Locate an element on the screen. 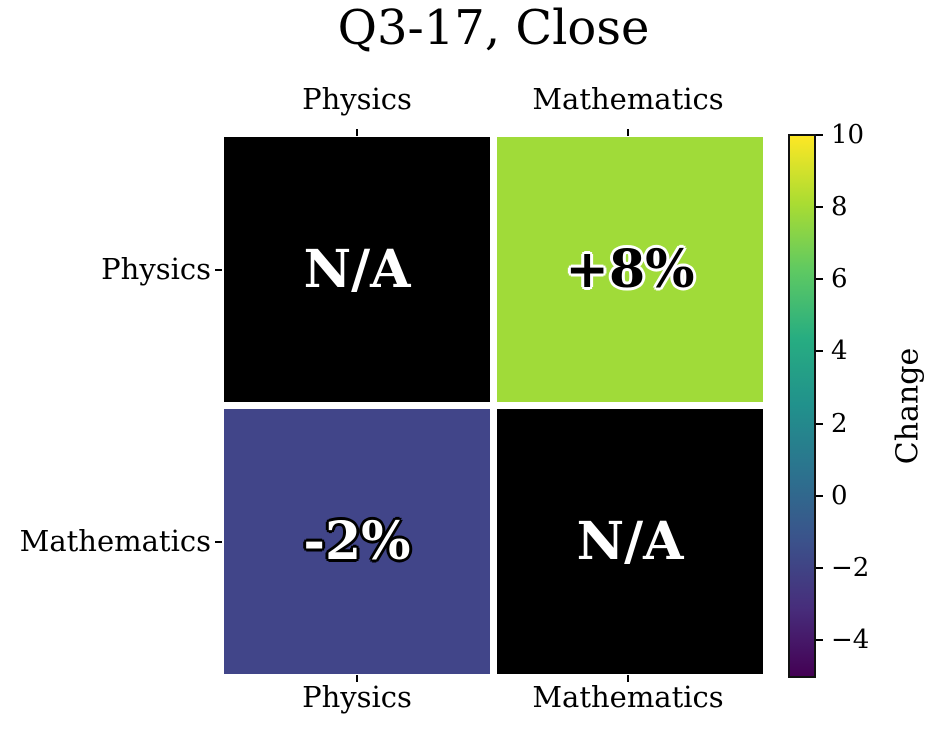 This screenshot has height=735, width=941. heatmap-cell-physics-physics: N/A is located at coordinates (357, 269).